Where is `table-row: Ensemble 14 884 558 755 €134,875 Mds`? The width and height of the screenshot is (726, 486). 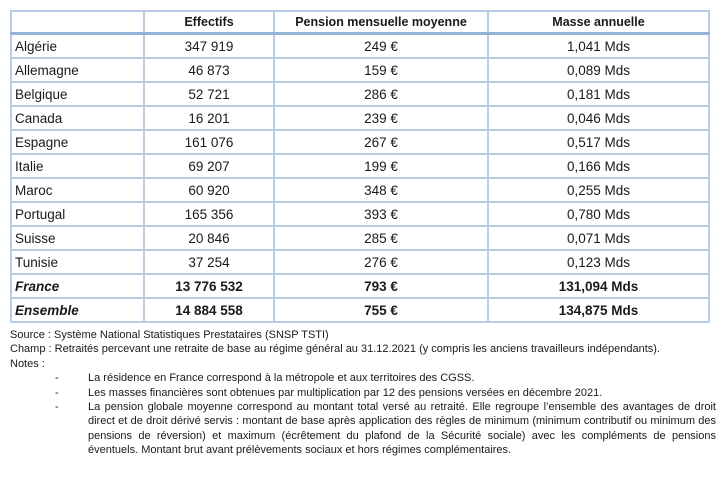 table-row: Ensemble 14 884 558 755 €134,875 Mds is located at coordinates (360, 310).